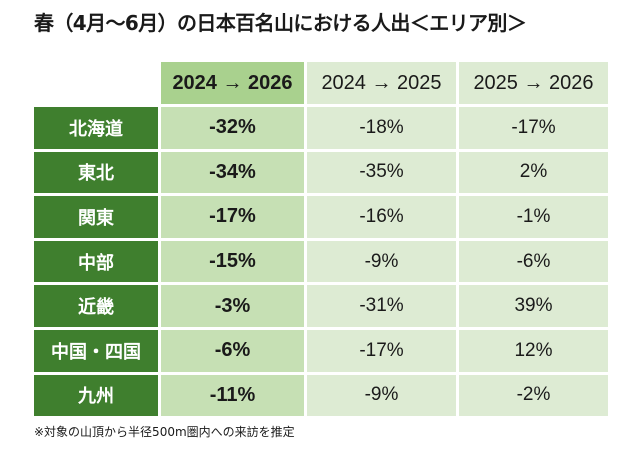 This screenshot has height=452, width=640. I want to click on table-cell: 39%, so click(533, 306).